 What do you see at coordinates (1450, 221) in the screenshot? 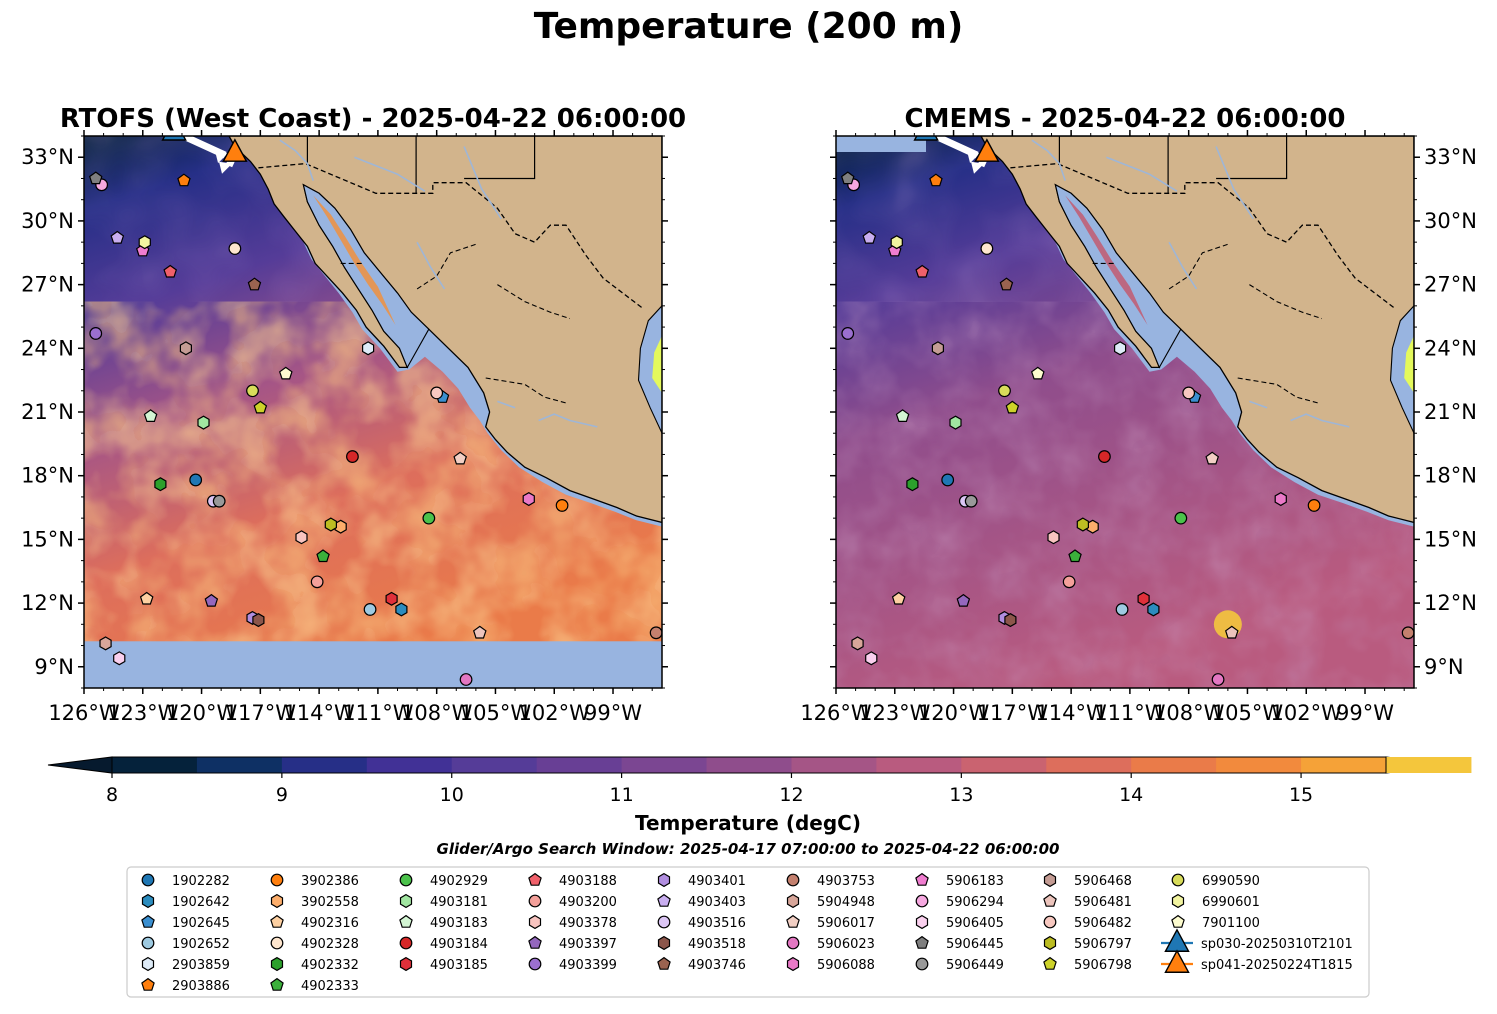
I see `y-tick-label: 30°N` at bounding box center [1450, 221].